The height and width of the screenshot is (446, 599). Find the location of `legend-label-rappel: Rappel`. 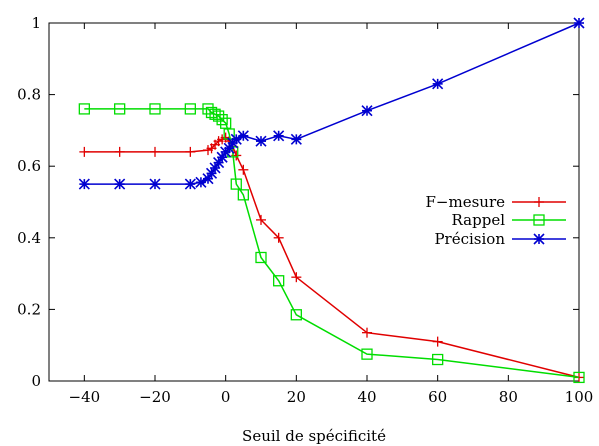

legend-label-rappel: Rappel is located at coordinates (479, 220).